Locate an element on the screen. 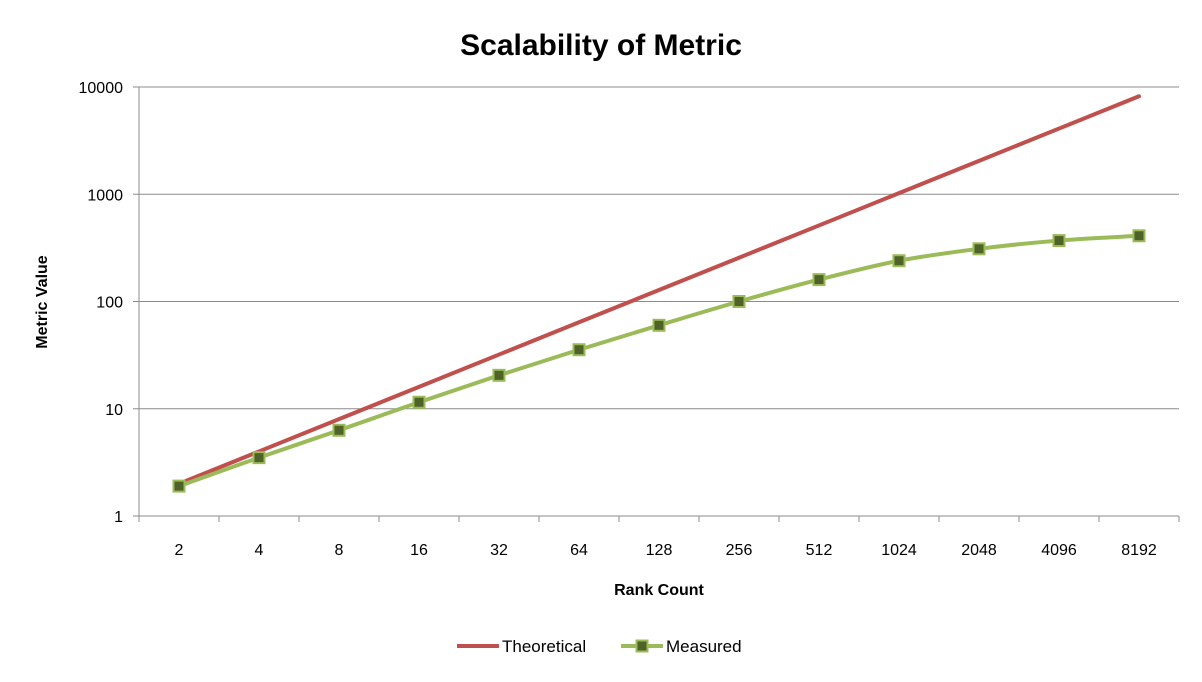  x-tick-labels: 2 4 8 16 32 64 128 256 512 1024 2048 4096 8192 is located at coordinates (666, 550).